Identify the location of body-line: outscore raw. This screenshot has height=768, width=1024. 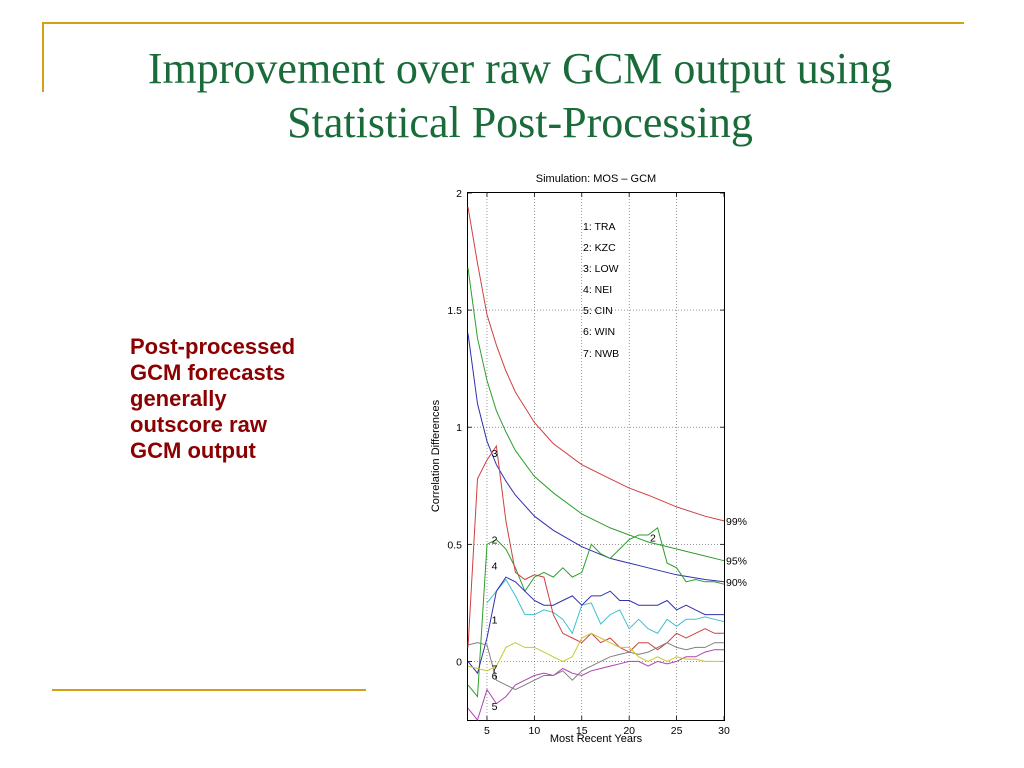
(198, 424).